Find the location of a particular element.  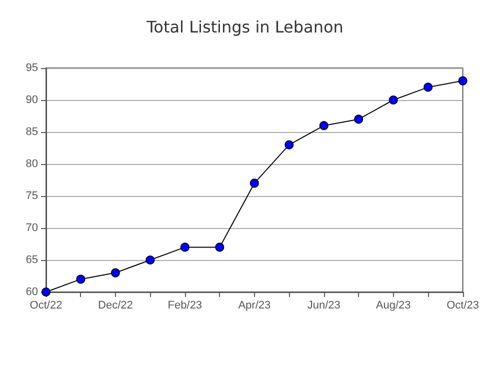

x-tick-label: Oct/22 is located at coordinates (46, 306).